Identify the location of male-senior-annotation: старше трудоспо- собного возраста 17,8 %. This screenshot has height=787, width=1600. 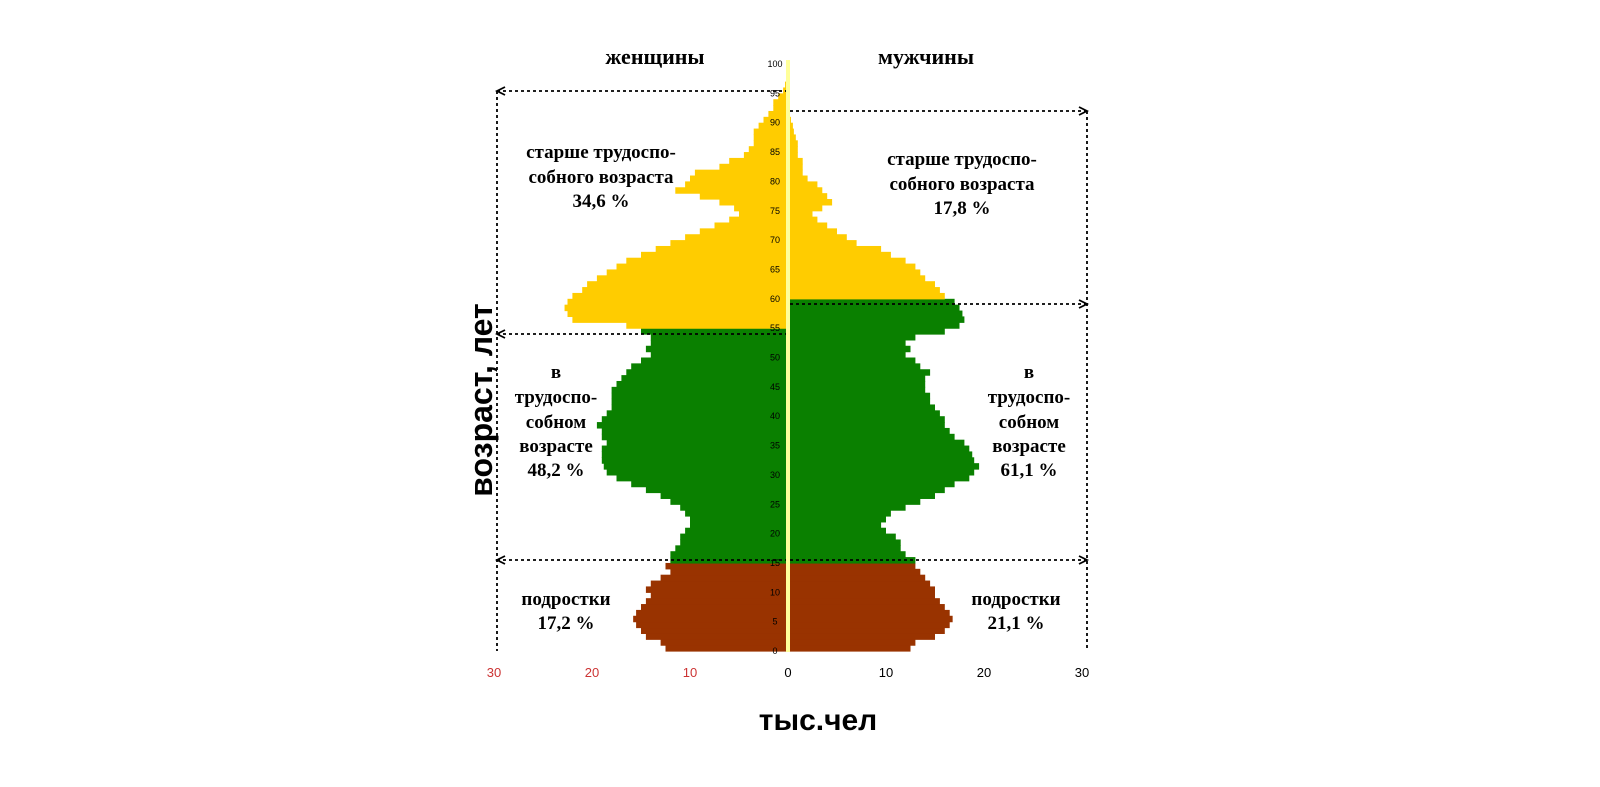
(962, 184).